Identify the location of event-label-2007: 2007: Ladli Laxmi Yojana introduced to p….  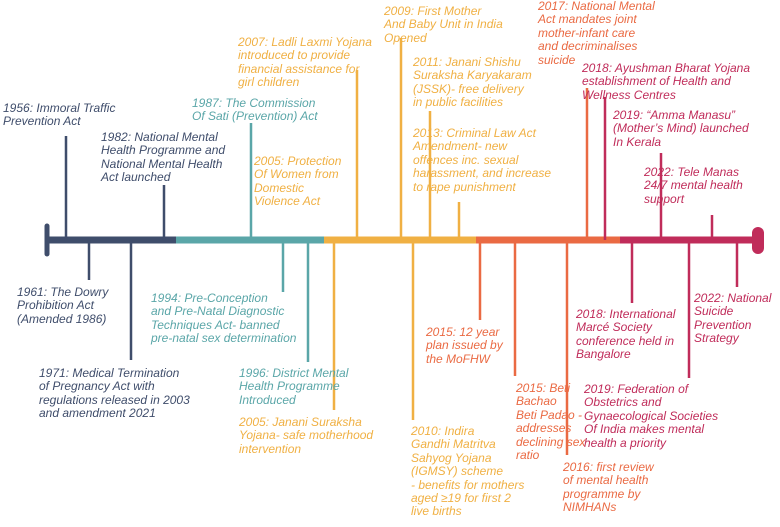
(305, 62).